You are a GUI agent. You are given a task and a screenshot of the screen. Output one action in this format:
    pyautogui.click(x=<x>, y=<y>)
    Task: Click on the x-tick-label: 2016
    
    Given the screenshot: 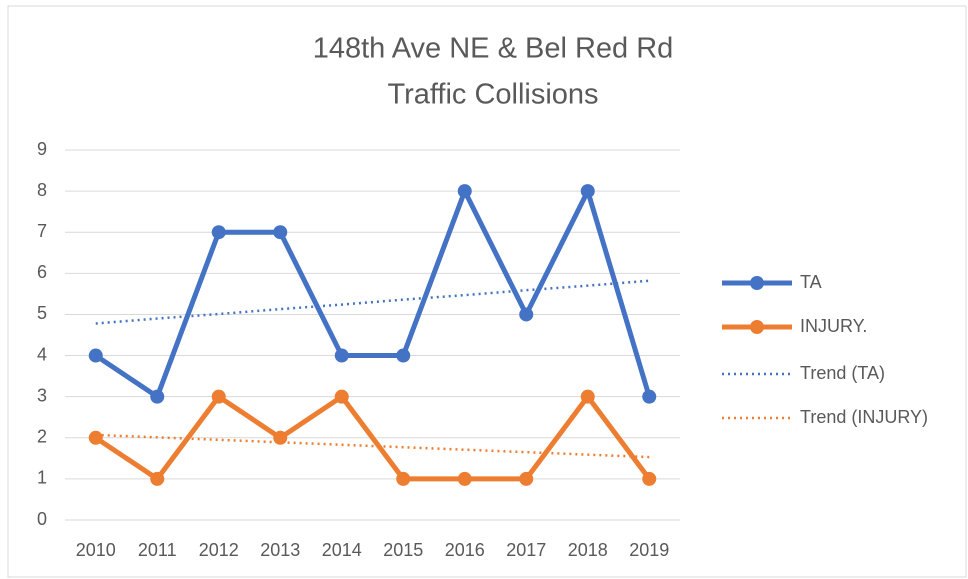 What is the action you would take?
    pyautogui.click(x=465, y=550)
    